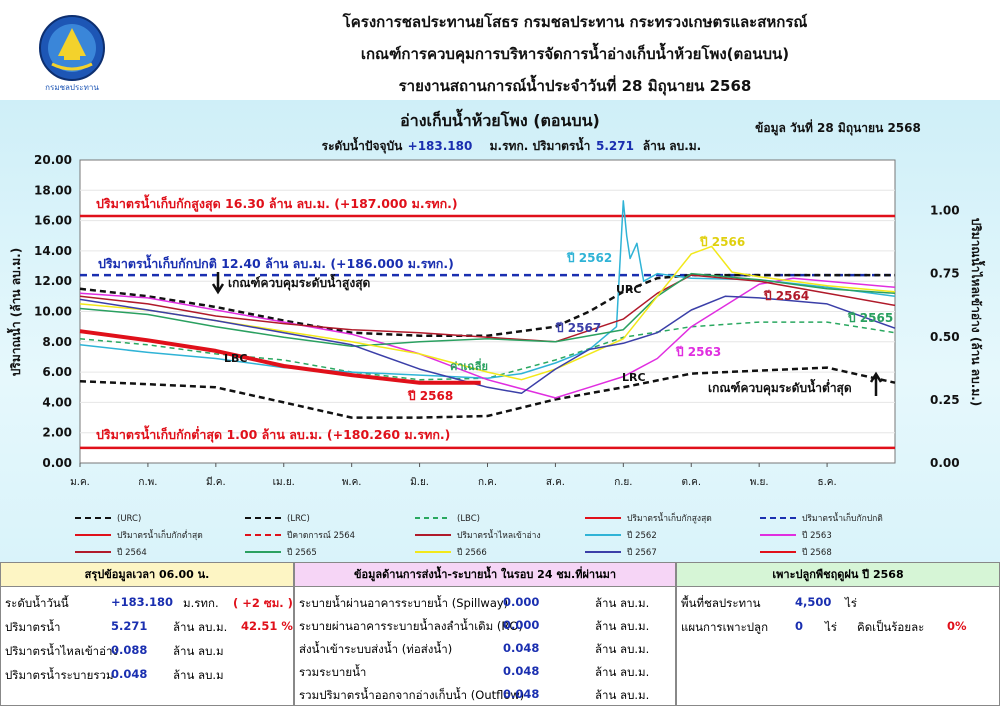 The image size is (1000, 706). Describe the element at coordinates (142, 602) in the screenshot. I see `level-value: +183.180` at that location.